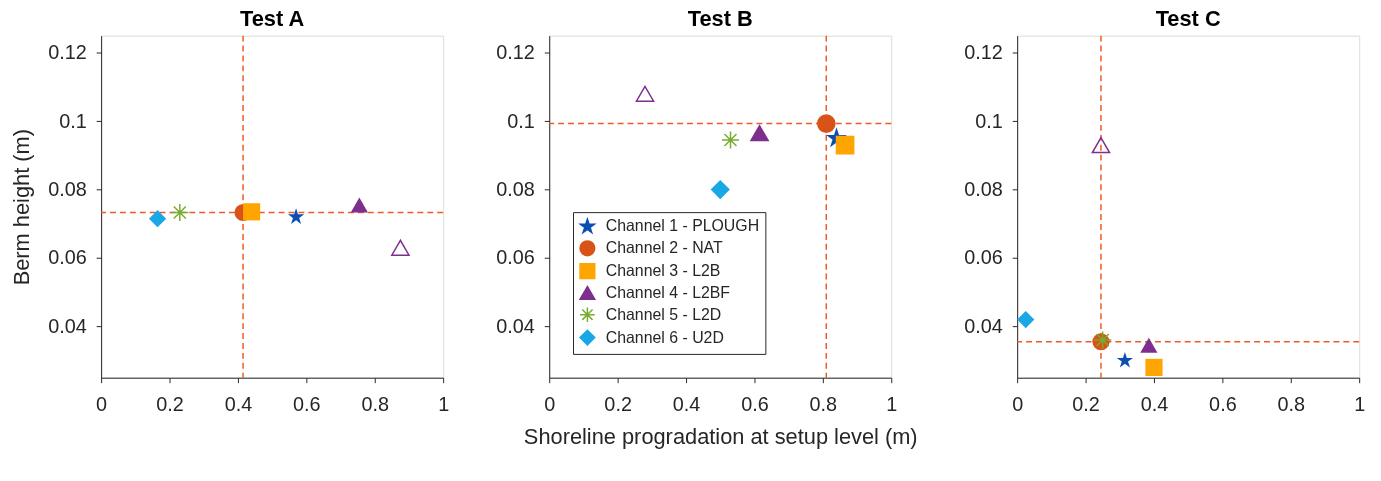  Describe the element at coordinates (663, 314) in the screenshot. I see `legend-label: Channel 5 - L2D` at that location.